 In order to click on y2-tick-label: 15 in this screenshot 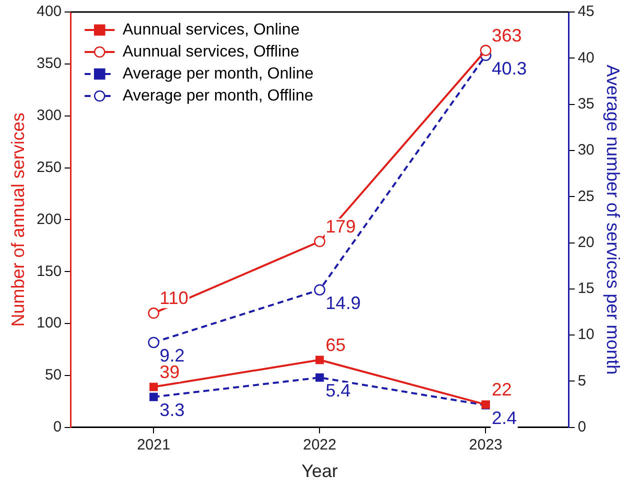, I will do `click(586, 289)`.